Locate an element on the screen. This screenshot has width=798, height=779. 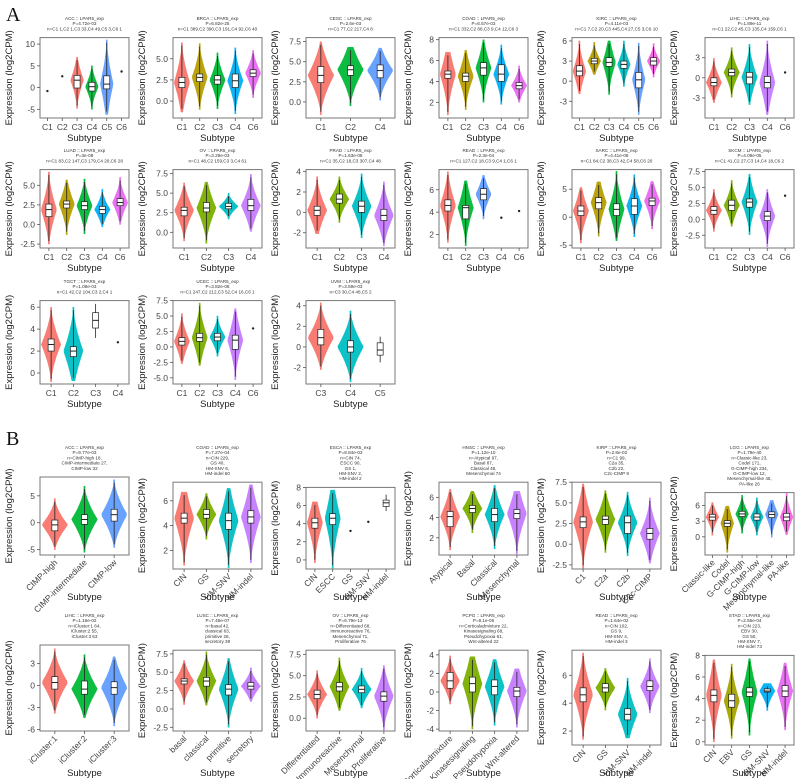
x-tick-label: CIN is located at coordinates (179, 579).